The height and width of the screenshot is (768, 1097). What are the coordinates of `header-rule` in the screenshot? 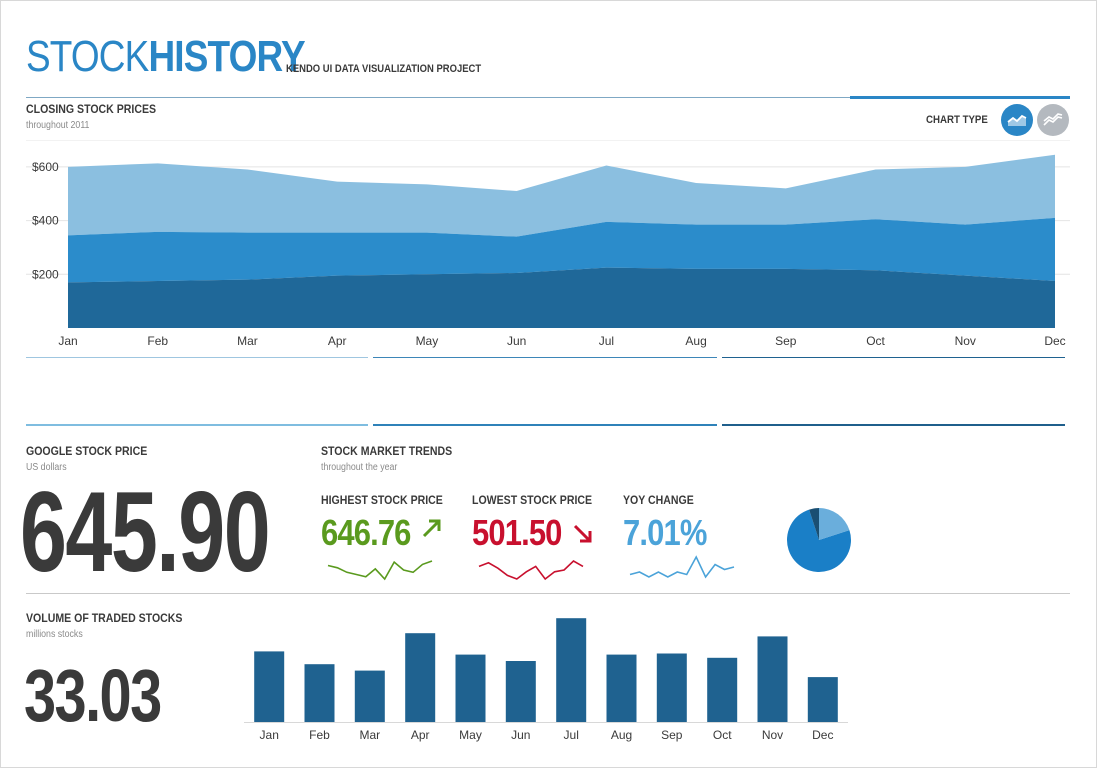 It's located at (548, 97).